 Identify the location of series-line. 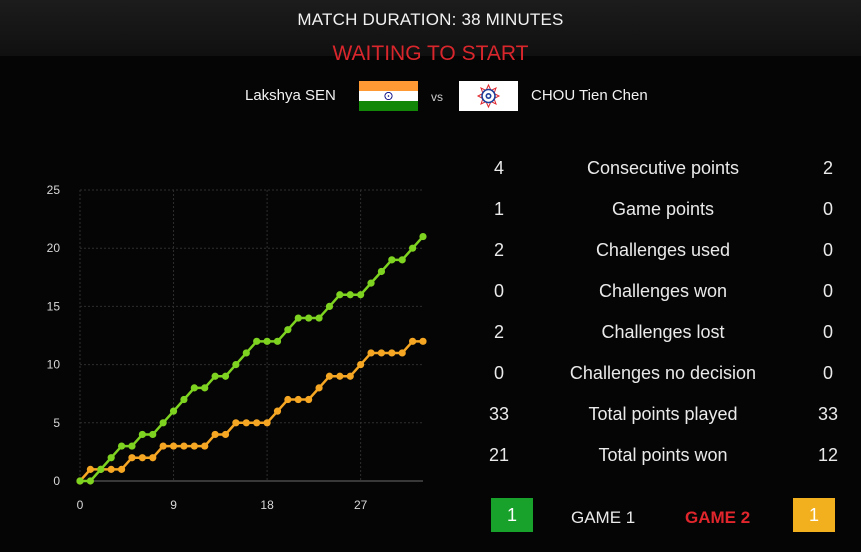
(251, 411).